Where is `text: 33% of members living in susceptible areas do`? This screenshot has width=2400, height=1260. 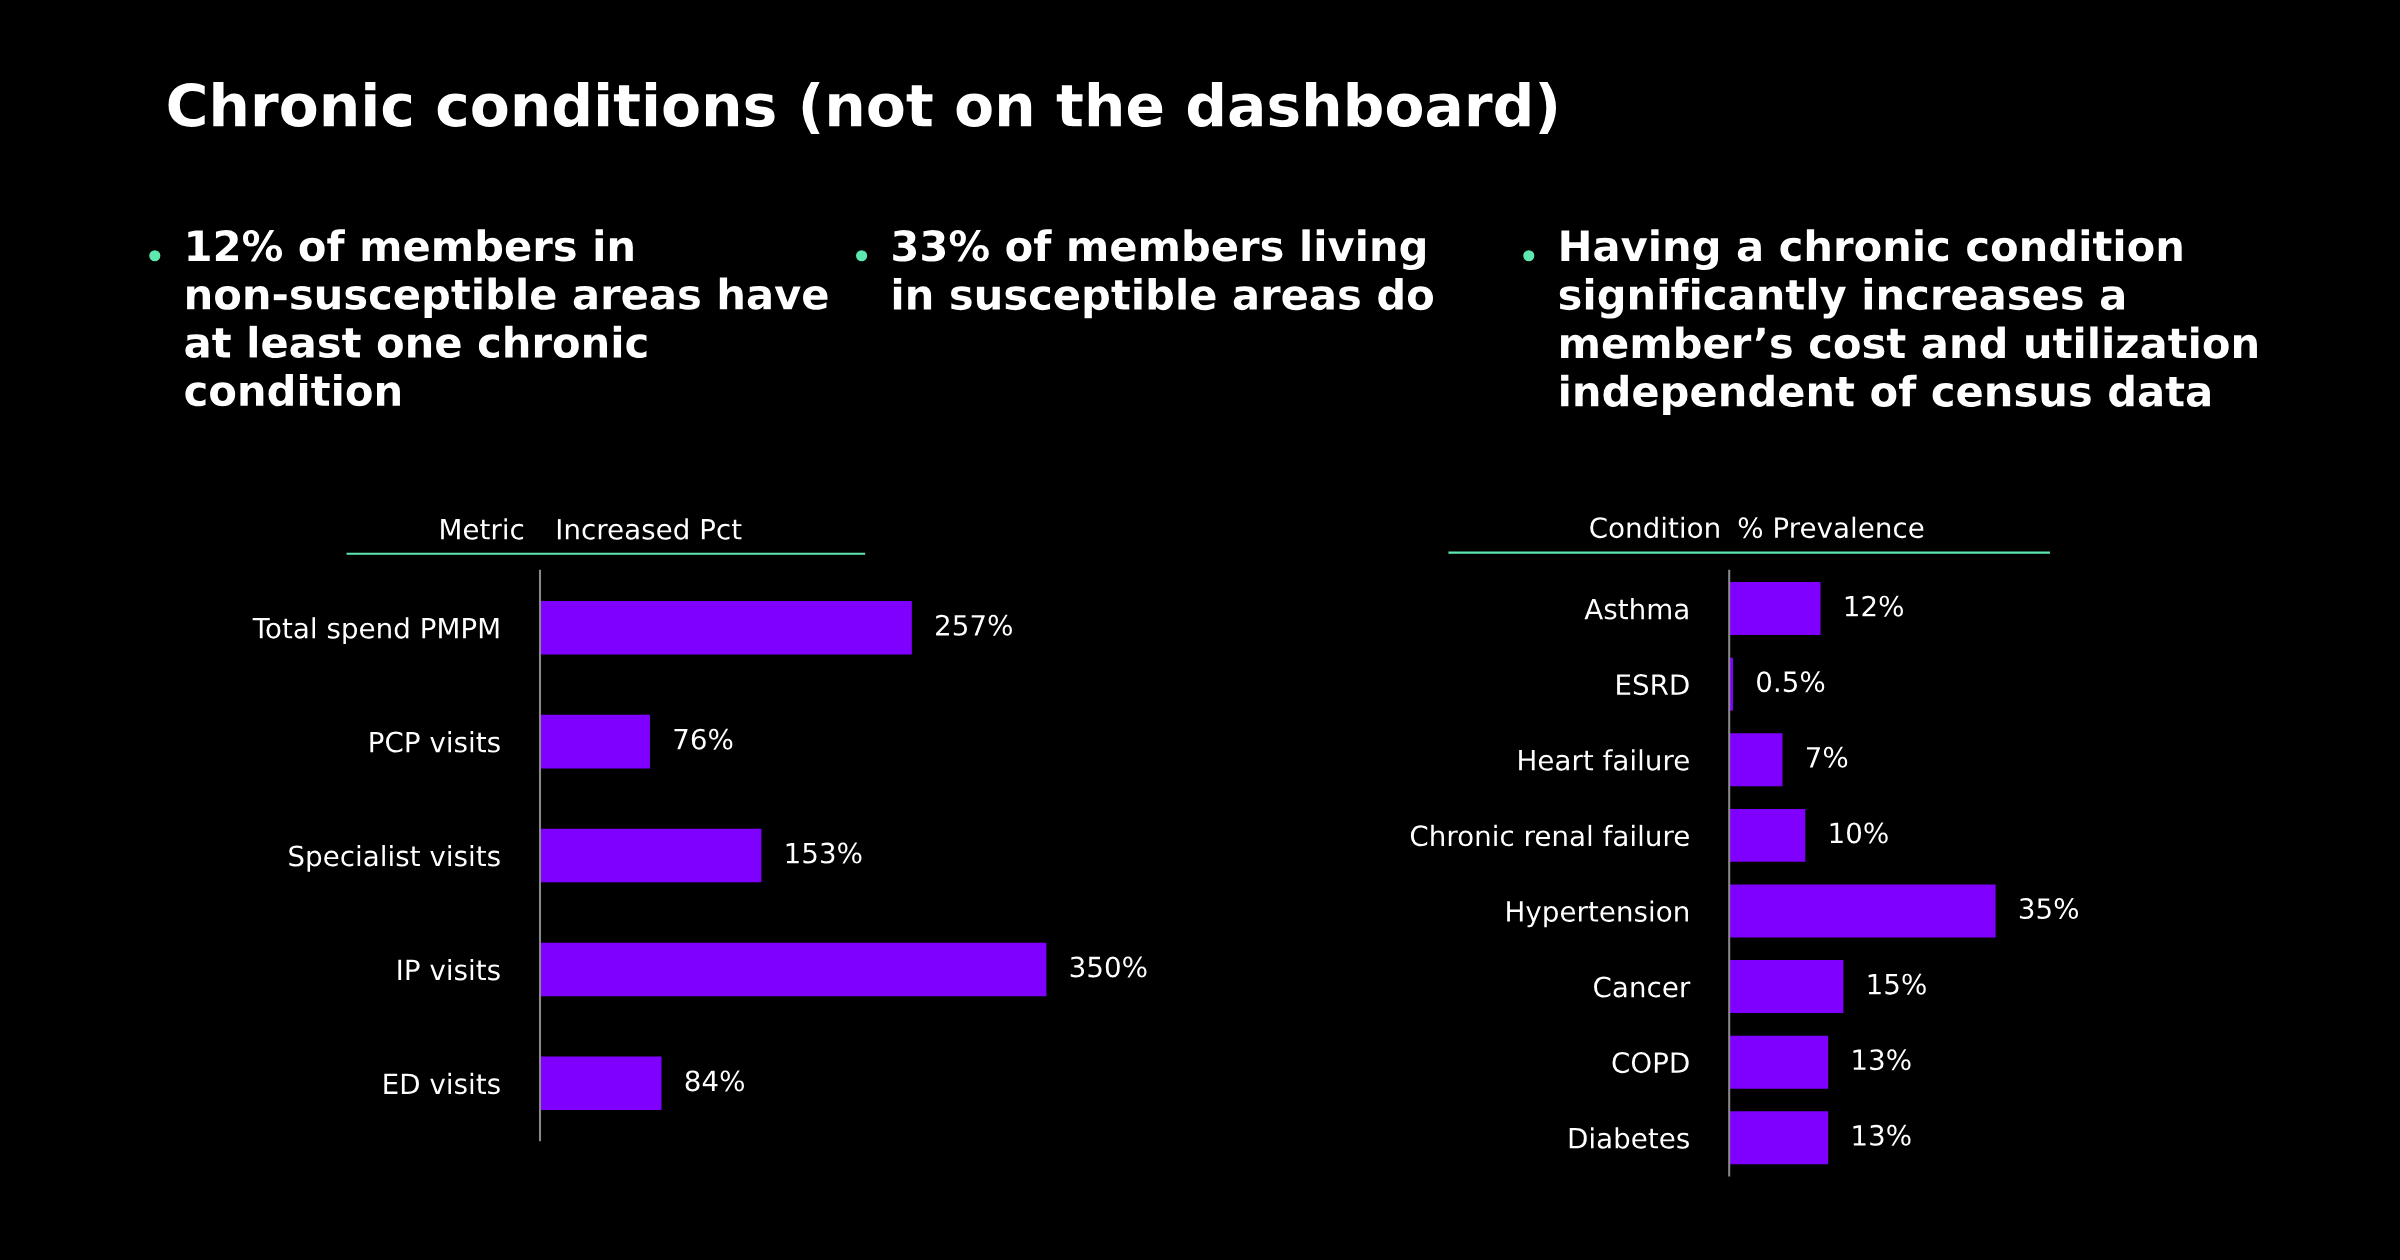 text: 33% of members living in susceptible areas do is located at coordinates (1163, 274).